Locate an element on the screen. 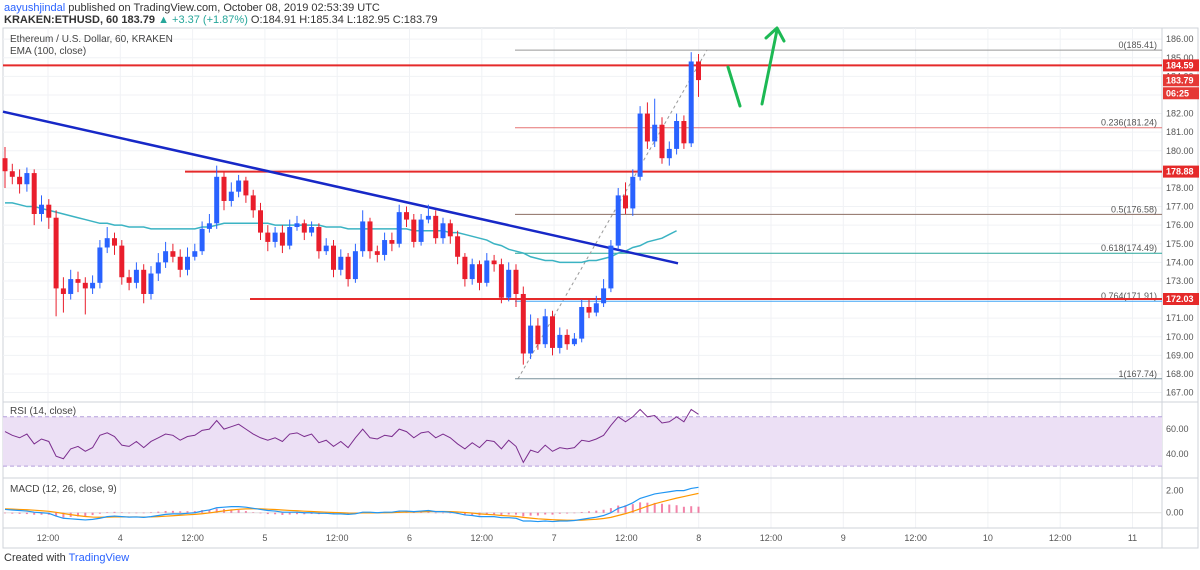 This screenshot has width=1200, height=570. price-tick-label: 186.00 is located at coordinates (1180, 39).